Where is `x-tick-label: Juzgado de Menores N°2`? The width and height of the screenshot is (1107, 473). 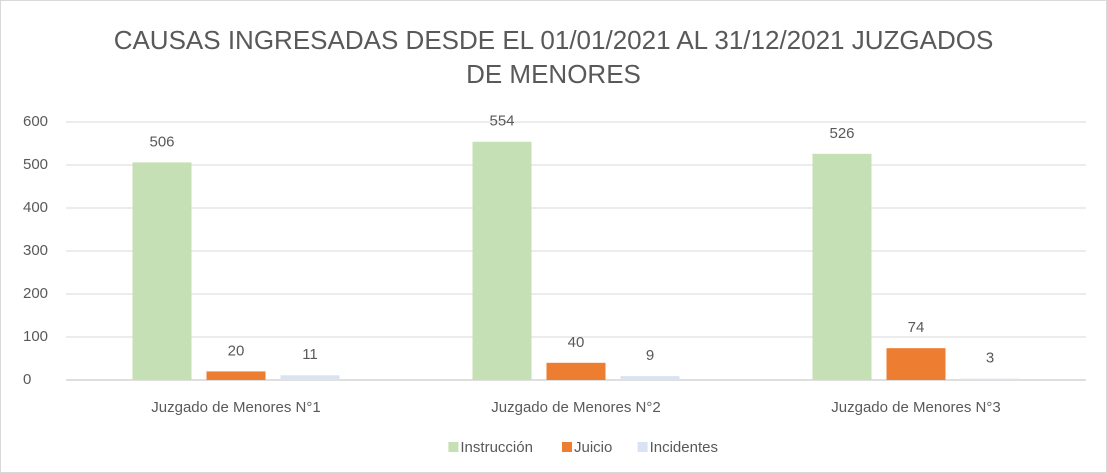 x-tick-label: Juzgado de Menores N°2 is located at coordinates (575, 407).